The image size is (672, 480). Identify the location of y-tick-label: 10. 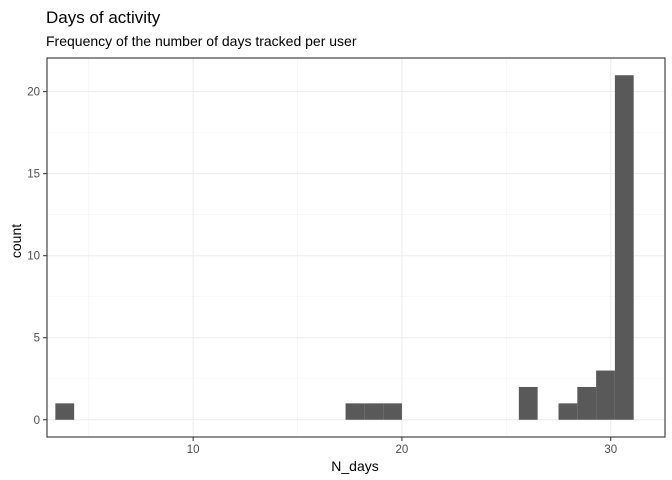
(33, 257).